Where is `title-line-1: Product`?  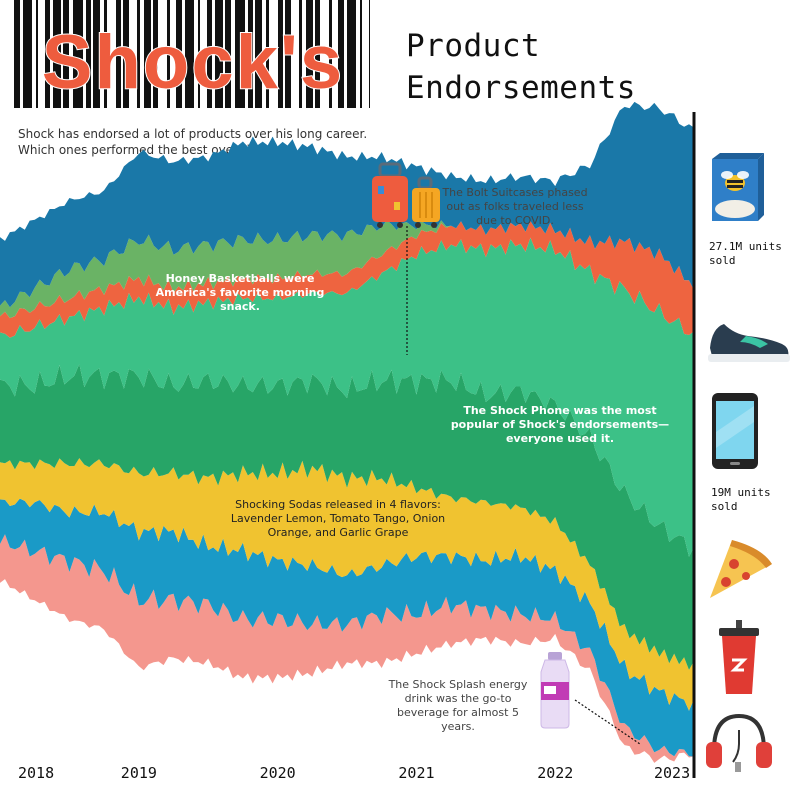 title-line-1: Product is located at coordinates (473, 46).